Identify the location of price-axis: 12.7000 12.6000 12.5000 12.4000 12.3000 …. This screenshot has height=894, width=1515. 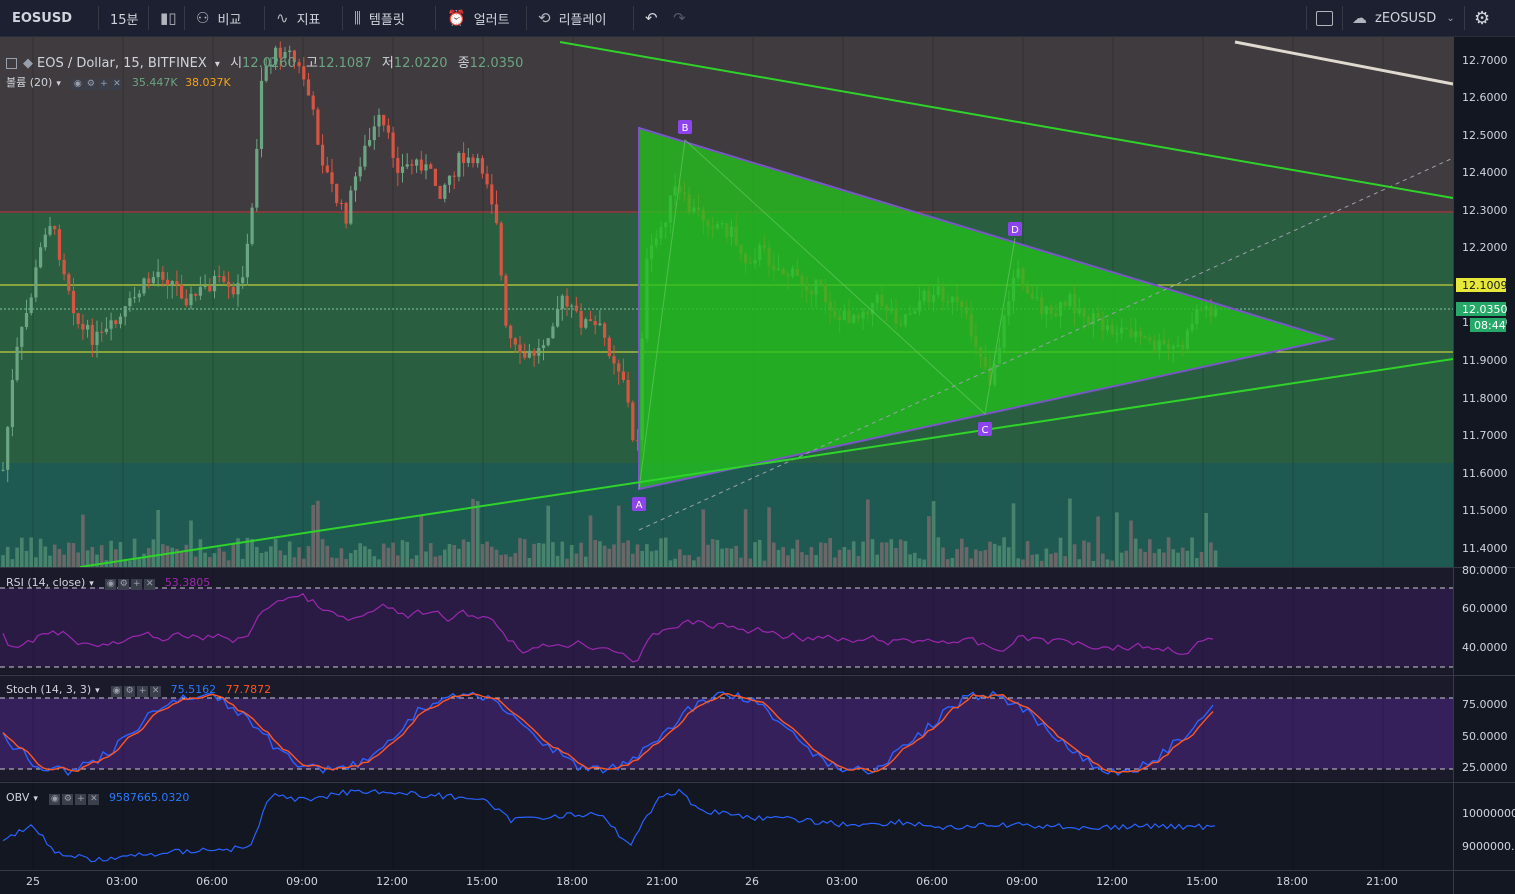
(1482, 304).